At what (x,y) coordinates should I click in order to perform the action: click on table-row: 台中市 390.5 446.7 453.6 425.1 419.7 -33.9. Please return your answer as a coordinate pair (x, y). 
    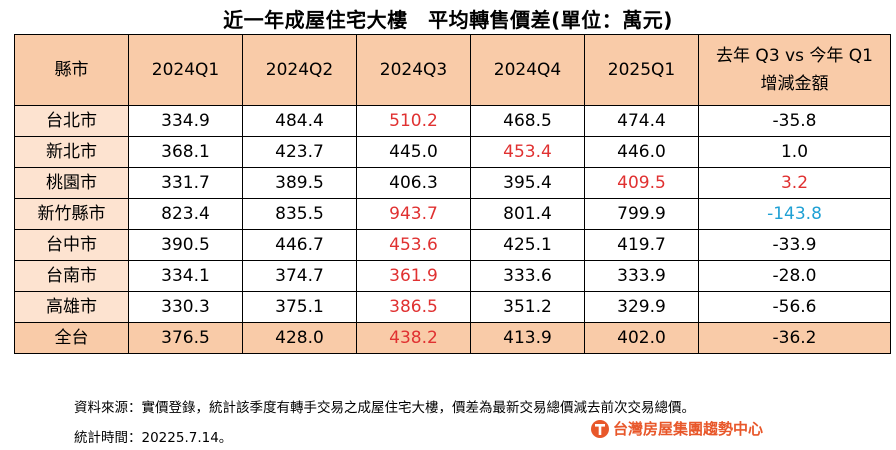
    Looking at the image, I should click on (452, 245).